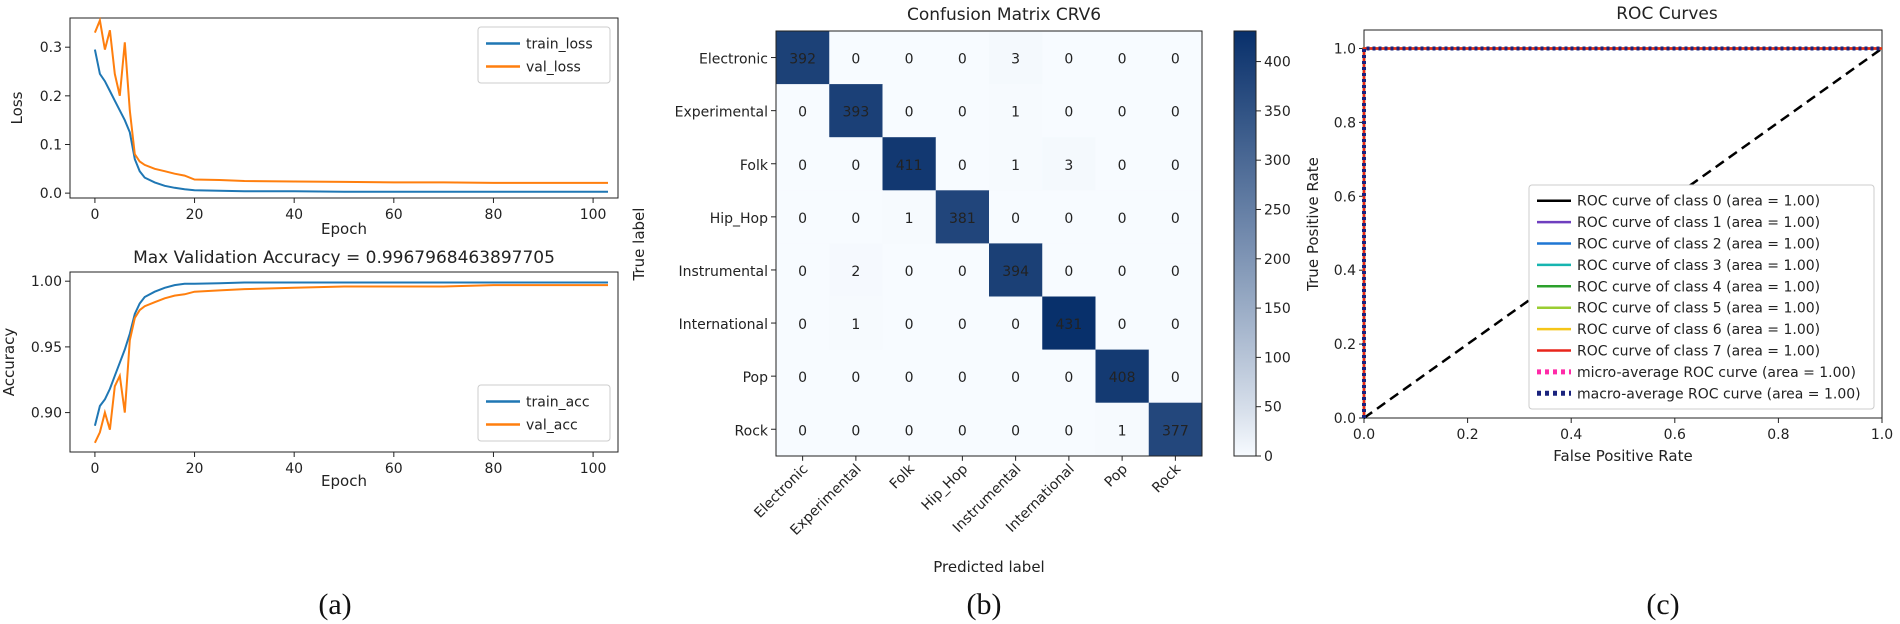 This screenshot has width=1900, height=624. What do you see at coordinates (1698, 352) in the screenshot?
I see `legend-label: ROC curve of class 7 (area = 1.00)` at bounding box center [1698, 352].